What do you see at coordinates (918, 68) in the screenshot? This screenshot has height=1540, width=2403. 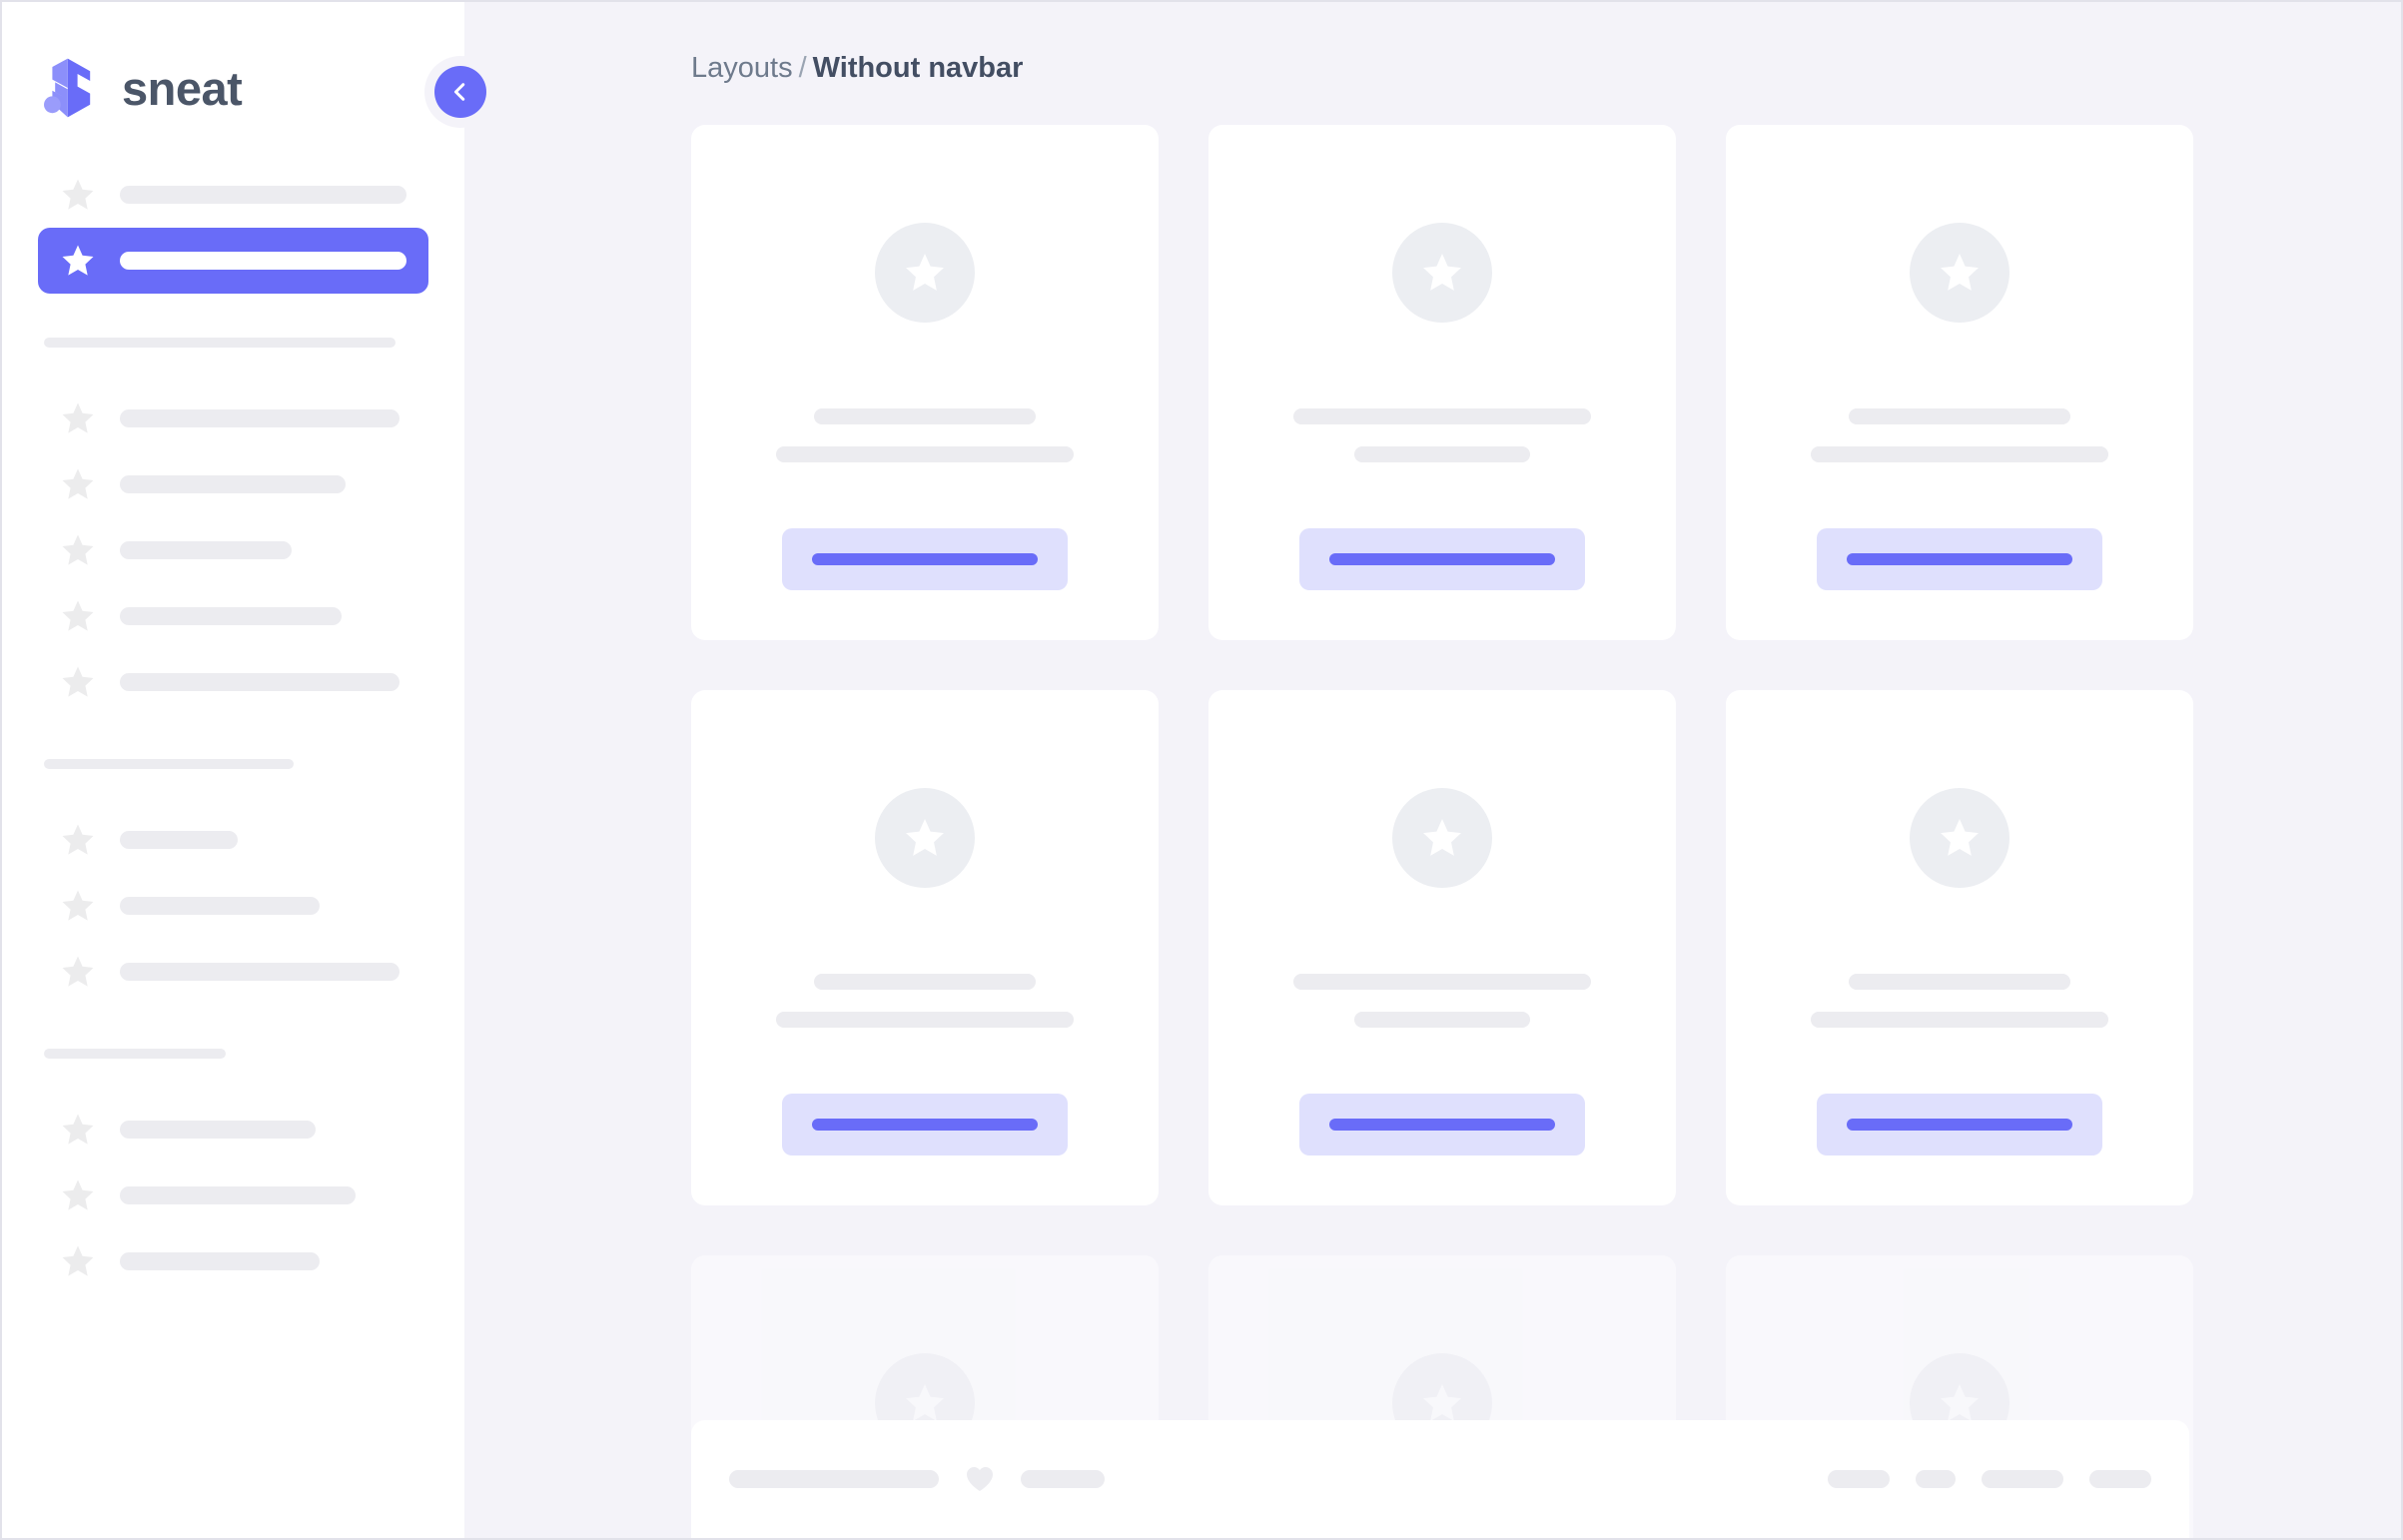 I see `breadcrumb-current: Without navbar` at bounding box center [918, 68].